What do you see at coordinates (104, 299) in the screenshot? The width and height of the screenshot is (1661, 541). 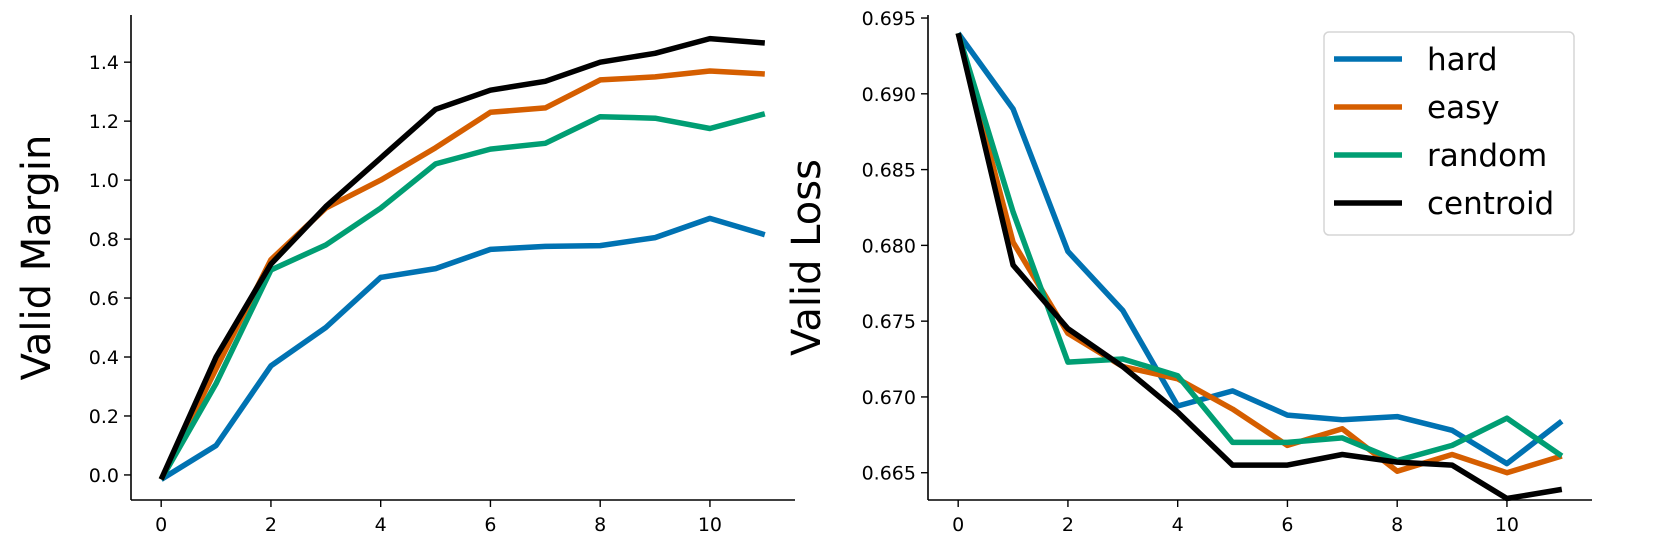 I see `margin-y-tick-label: 0.6` at bounding box center [104, 299].